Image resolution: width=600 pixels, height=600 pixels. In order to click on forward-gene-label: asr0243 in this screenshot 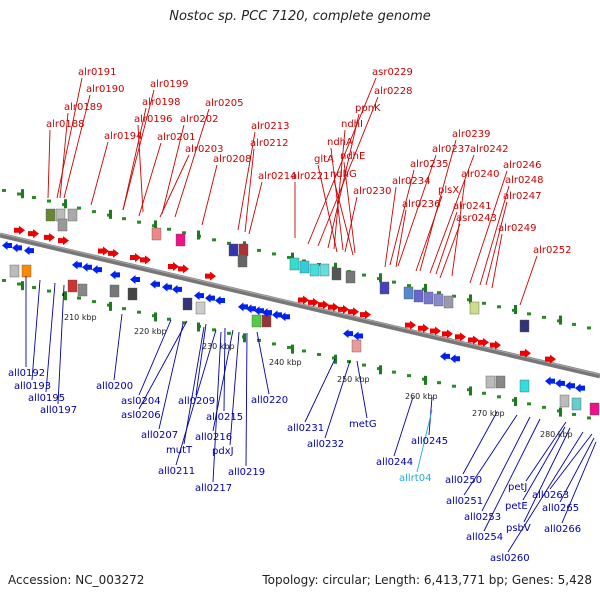, I will do `click(476, 218)`.